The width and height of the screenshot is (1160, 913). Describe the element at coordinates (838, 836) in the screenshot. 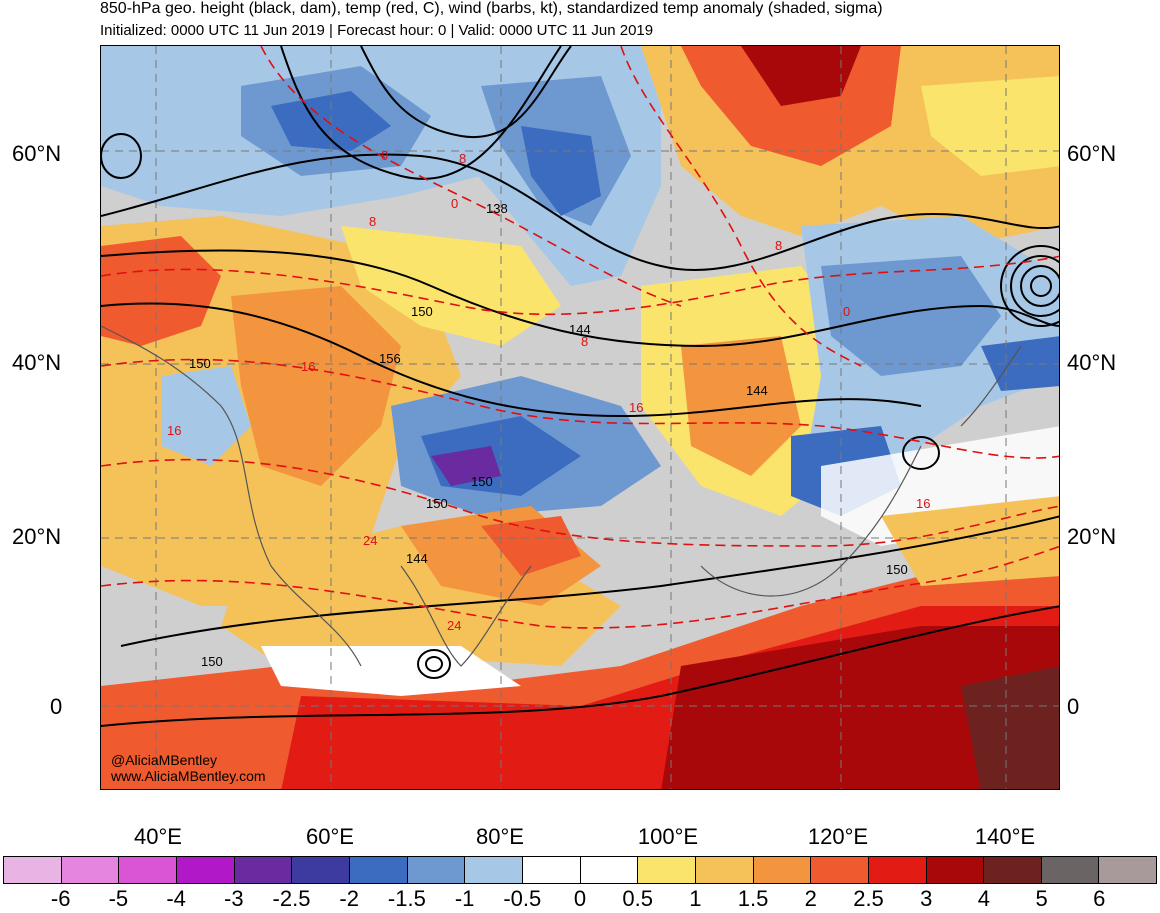

I see `lon-label-120e: 120°E` at that location.